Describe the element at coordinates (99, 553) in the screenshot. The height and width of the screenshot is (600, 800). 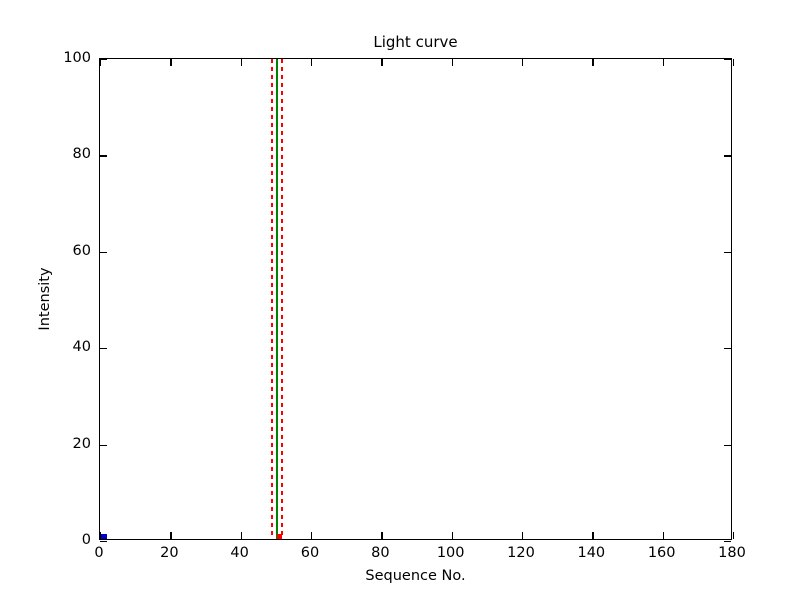
I see `x-tick-label: 0` at that location.